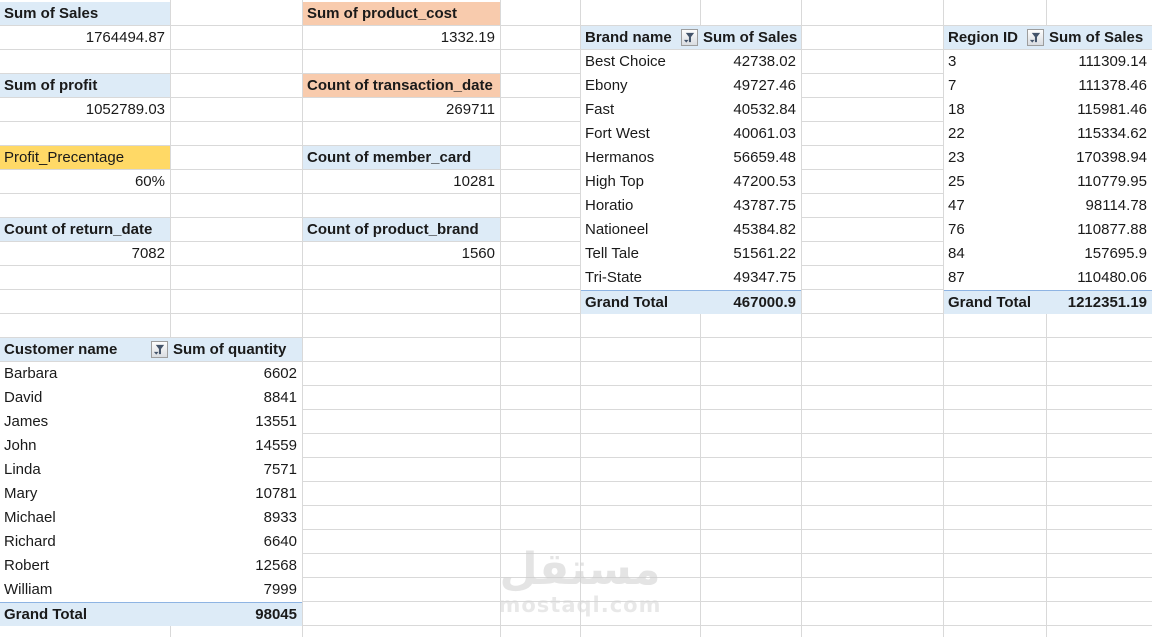  Describe the element at coordinates (640, 37) in the screenshot. I see `header-brand-name: Brand name` at that location.